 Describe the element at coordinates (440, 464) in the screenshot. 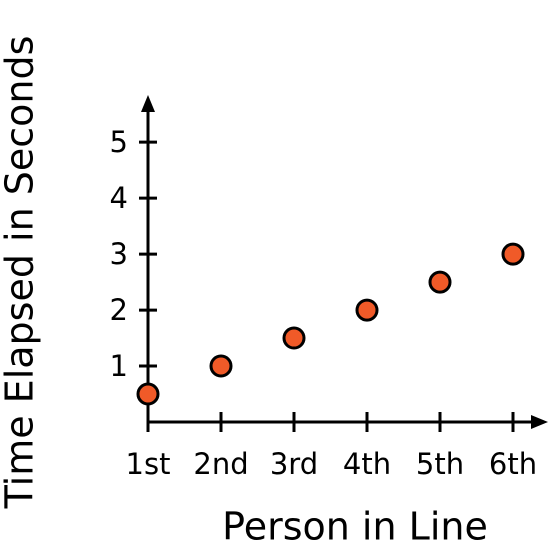

I see `x-tick-label: 5th` at that location.